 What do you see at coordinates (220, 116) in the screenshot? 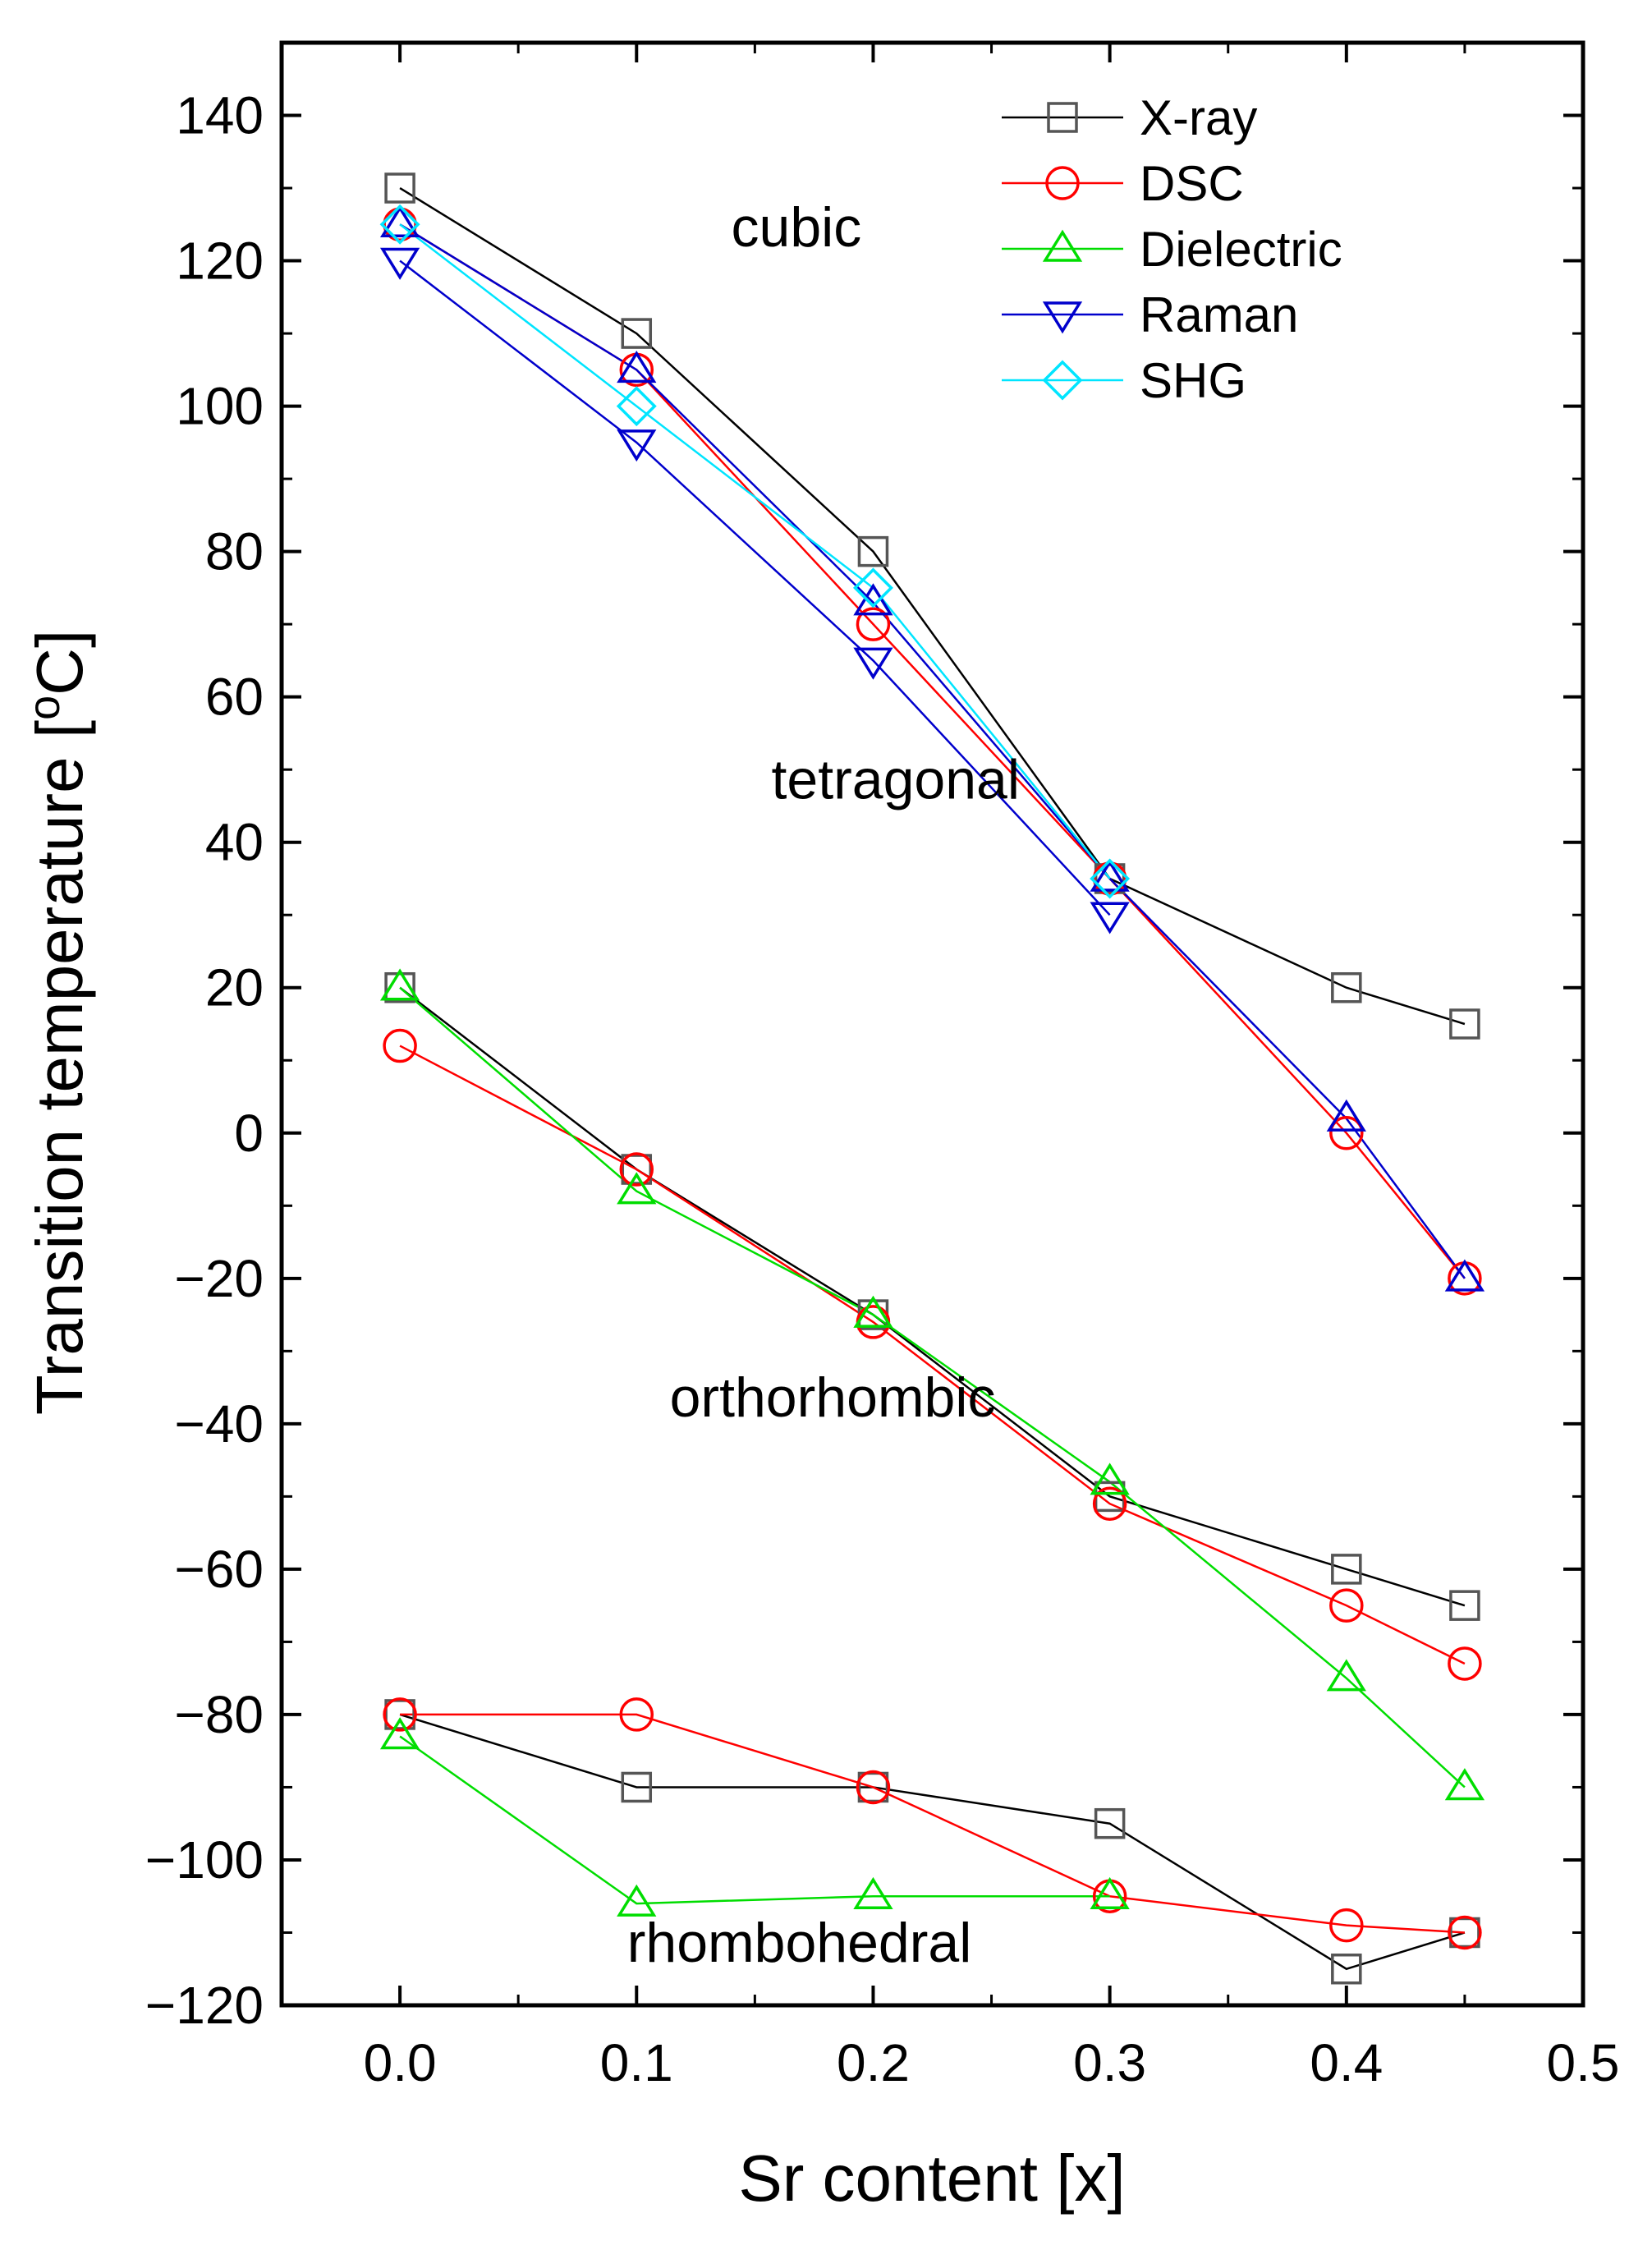
I see `y-tick-label: 140` at bounding box center [220, 116].